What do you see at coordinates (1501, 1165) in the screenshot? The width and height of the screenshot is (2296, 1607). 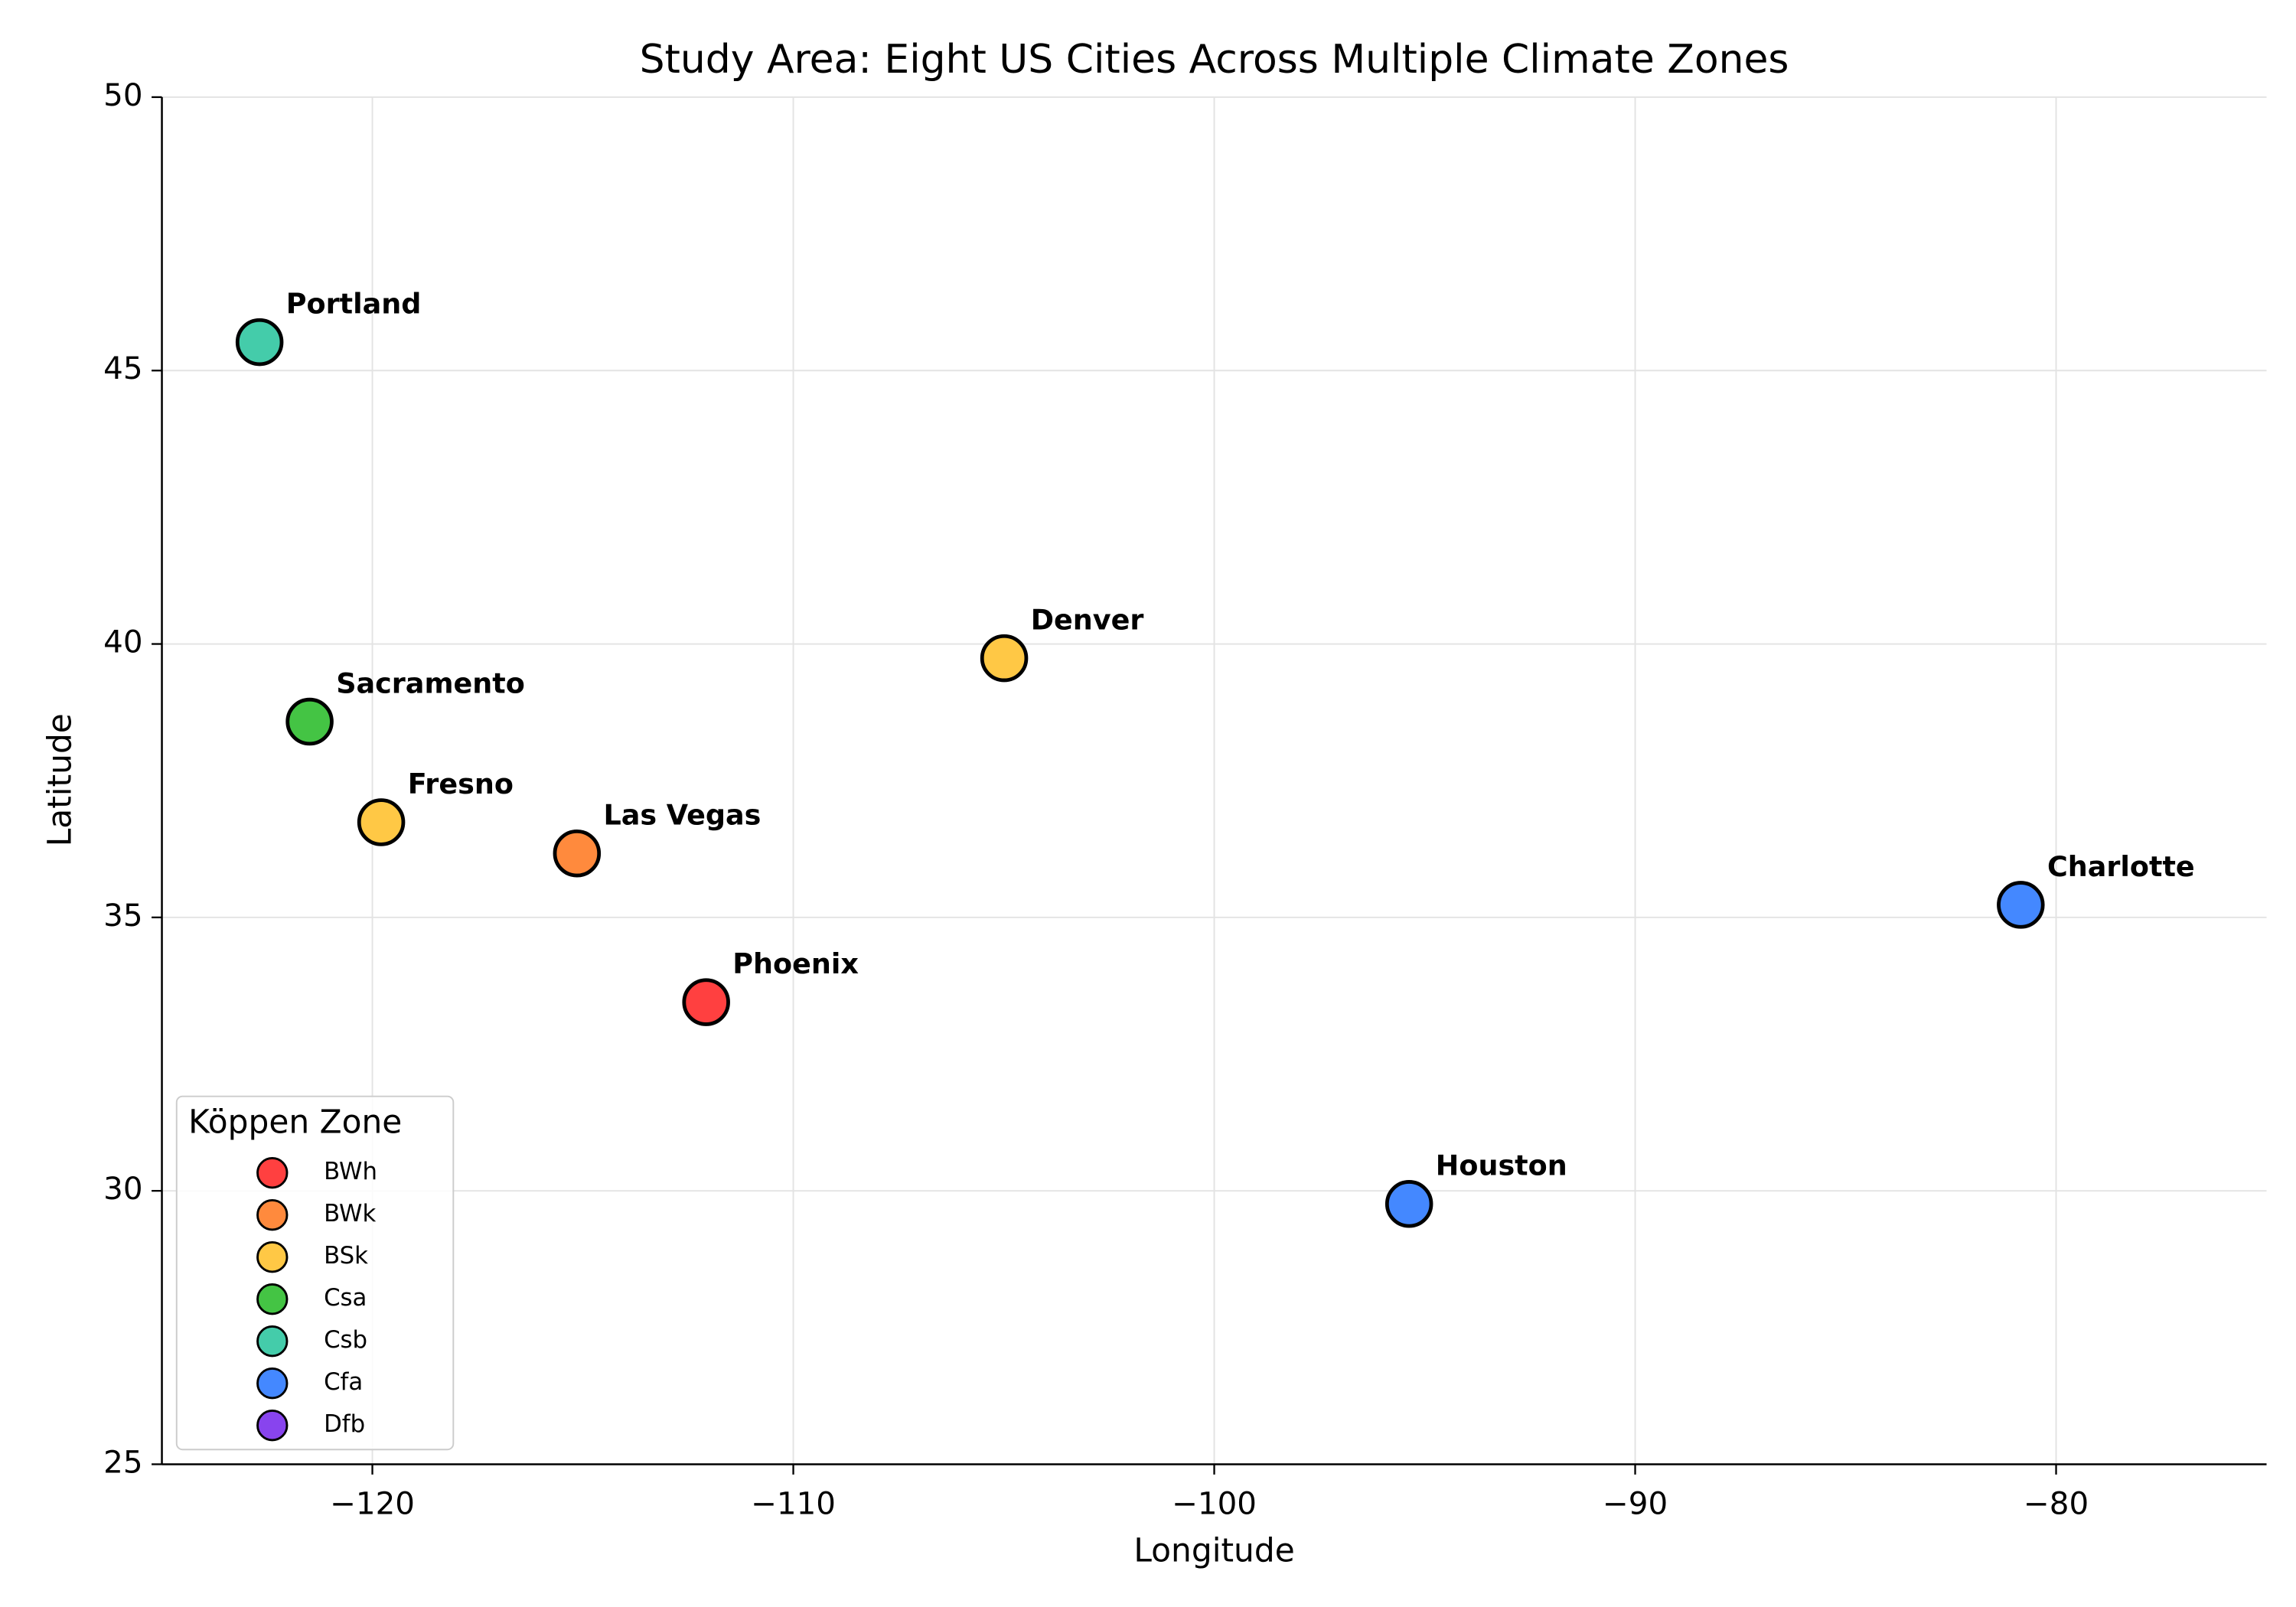 I see `point-label: Houston` at bounding box center [1501, 1165].